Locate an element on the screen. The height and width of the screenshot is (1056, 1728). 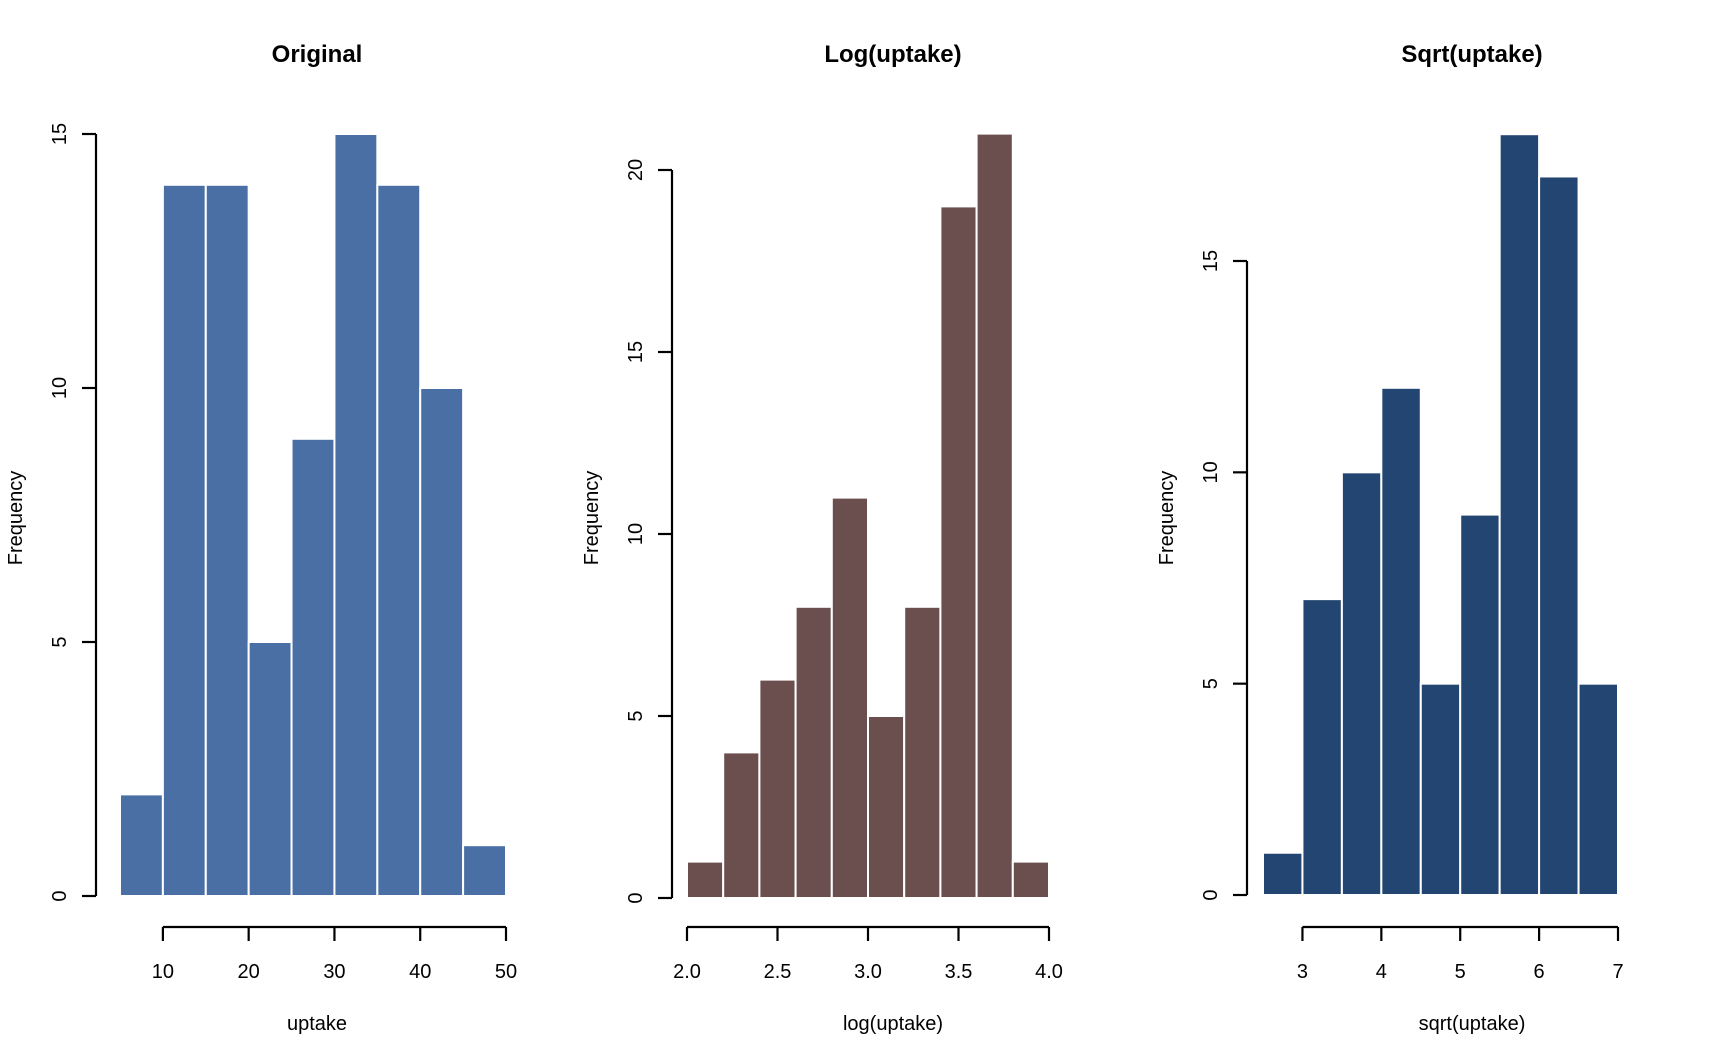
x-tick-label: 30 is located at coordinates (334, 972).